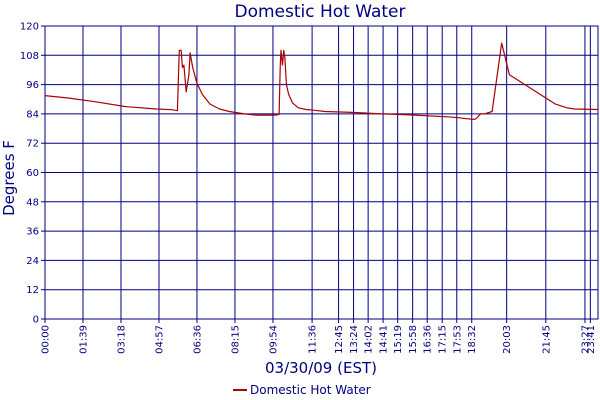 Image resolution: width=600 pixels, height=400 pixels. I want to click on x-tick-label: 14:02, so click(369, 339).